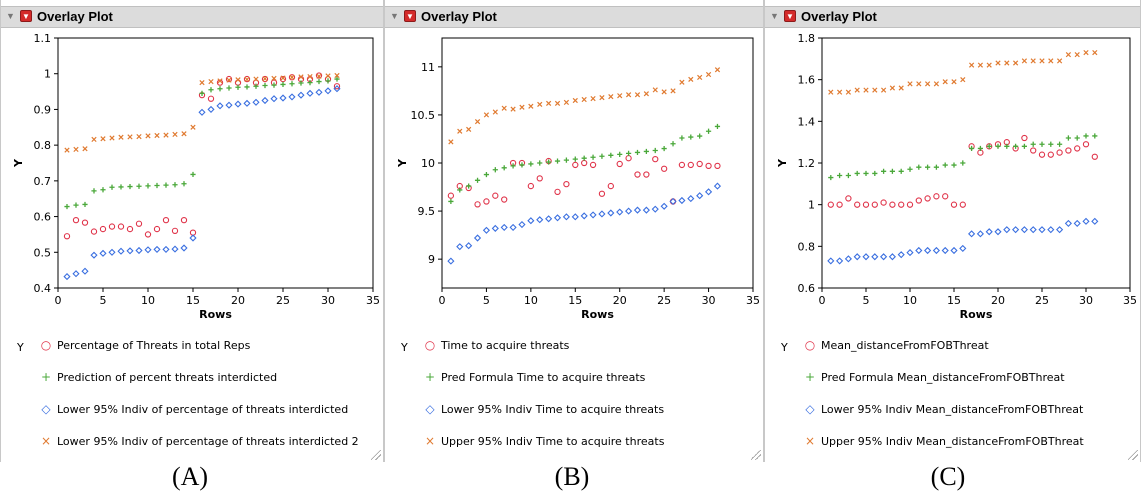  I want to click on y-tick-label: 0.9, so click(43, 109).